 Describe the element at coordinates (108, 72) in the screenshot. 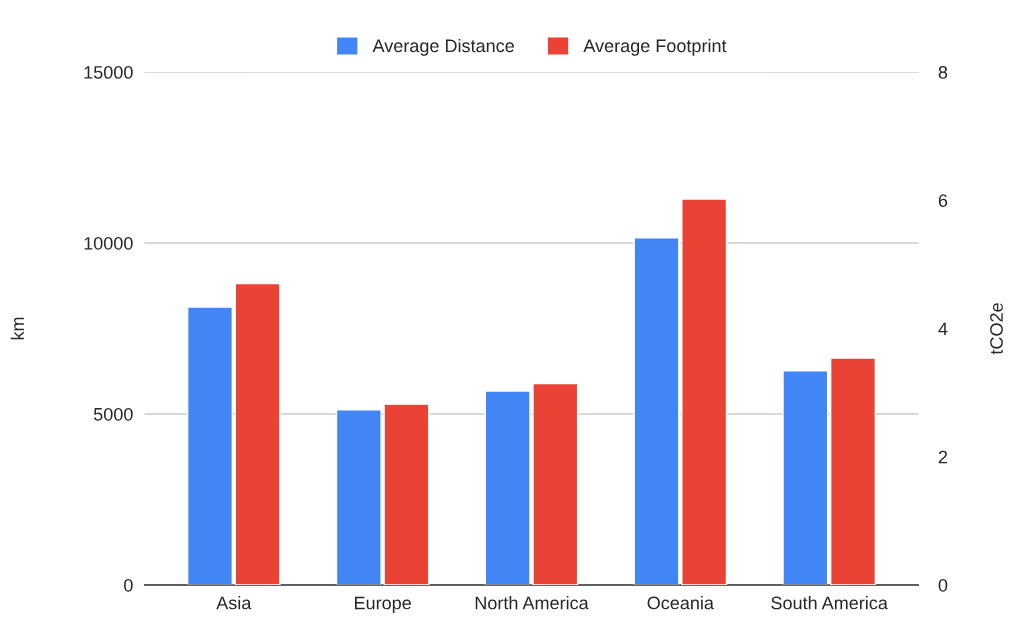

I see `y-tick-label: 15000` at that location.